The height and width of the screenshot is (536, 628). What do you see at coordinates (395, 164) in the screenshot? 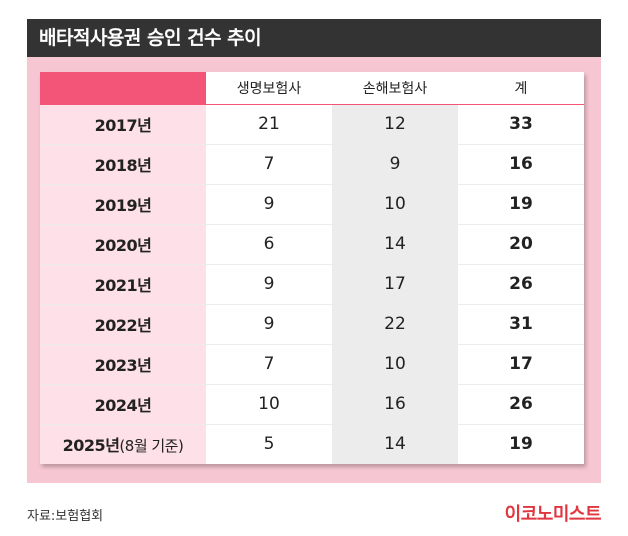
I see `nonlife-insurers-value: 9` at bounding box center [395, 164].